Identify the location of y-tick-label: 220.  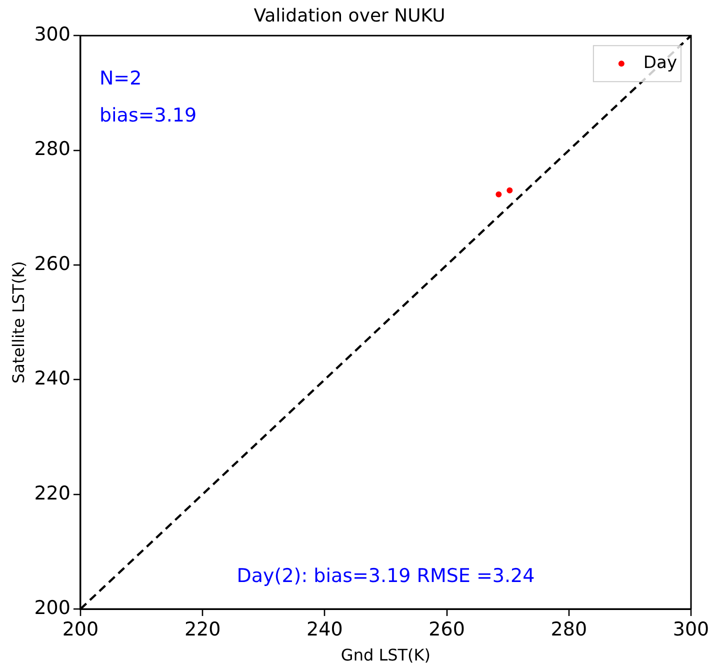
(52, 493).